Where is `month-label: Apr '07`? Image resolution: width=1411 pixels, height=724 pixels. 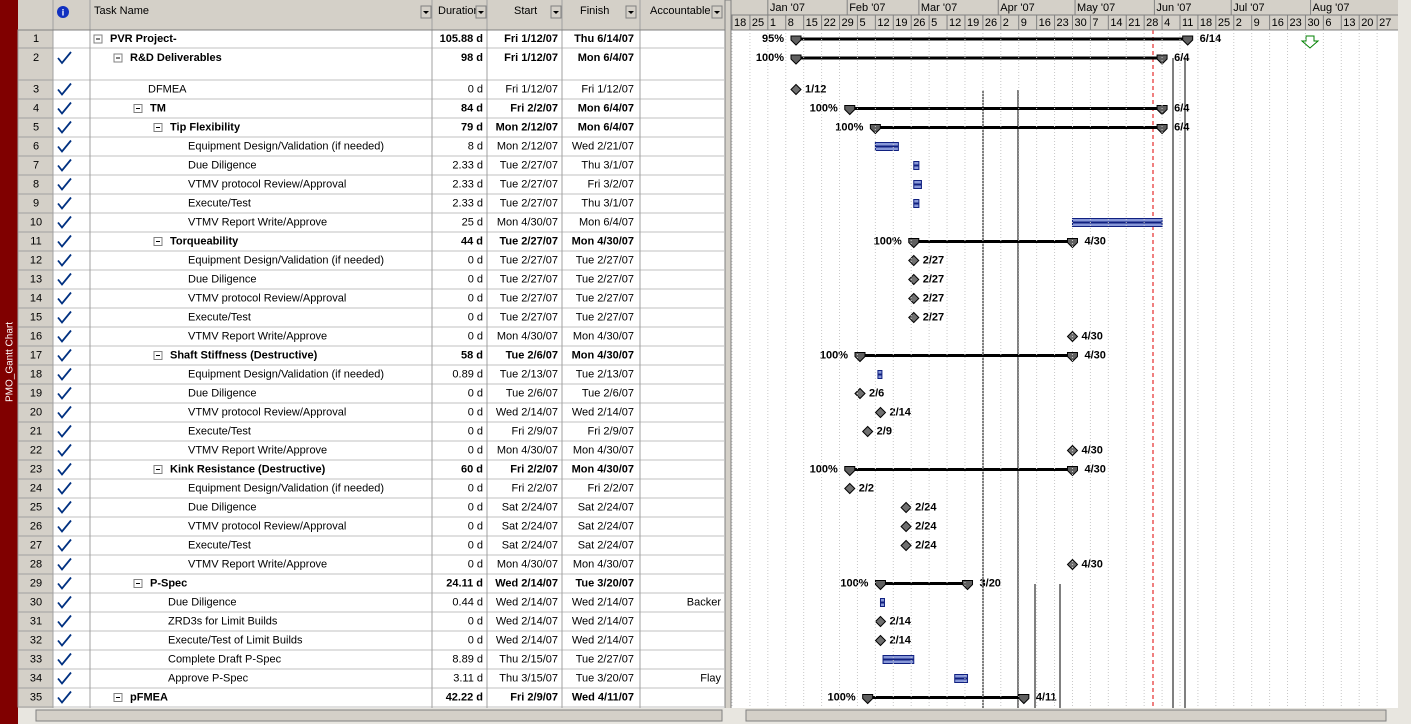 month-label: Apr '07 is located at coordinates (1017, 8).